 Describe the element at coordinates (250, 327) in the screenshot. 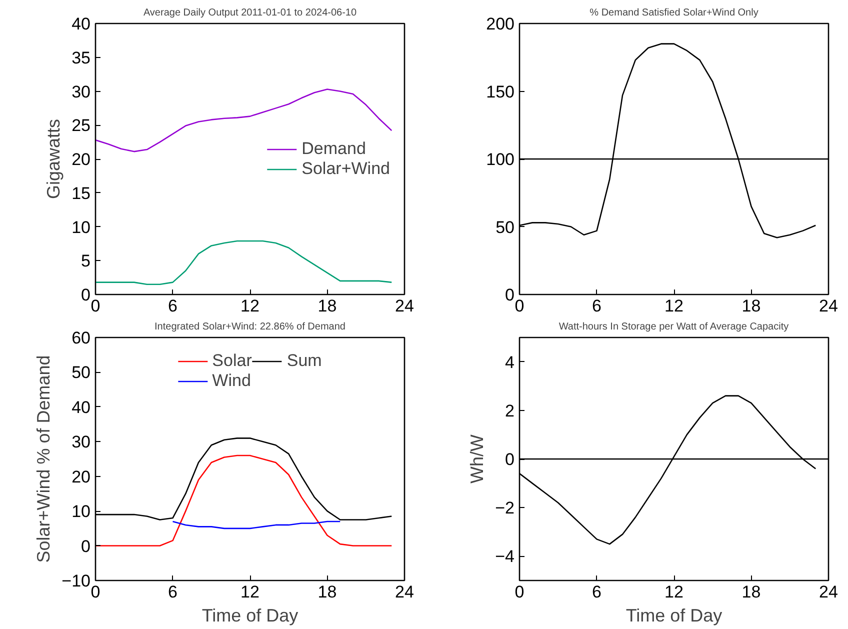

I see `chart-title: Integrated Solar+Wind: 22.86% of Demand` at that location.